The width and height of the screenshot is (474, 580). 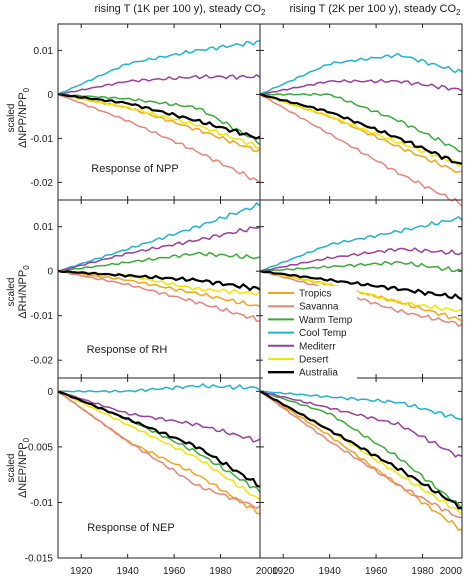 What do you see at coordinates (376, 10) in the screenshot?
I see `column-title-right: rising T (2K per 100 y), steady CO2` at bounding box center [376, 10].